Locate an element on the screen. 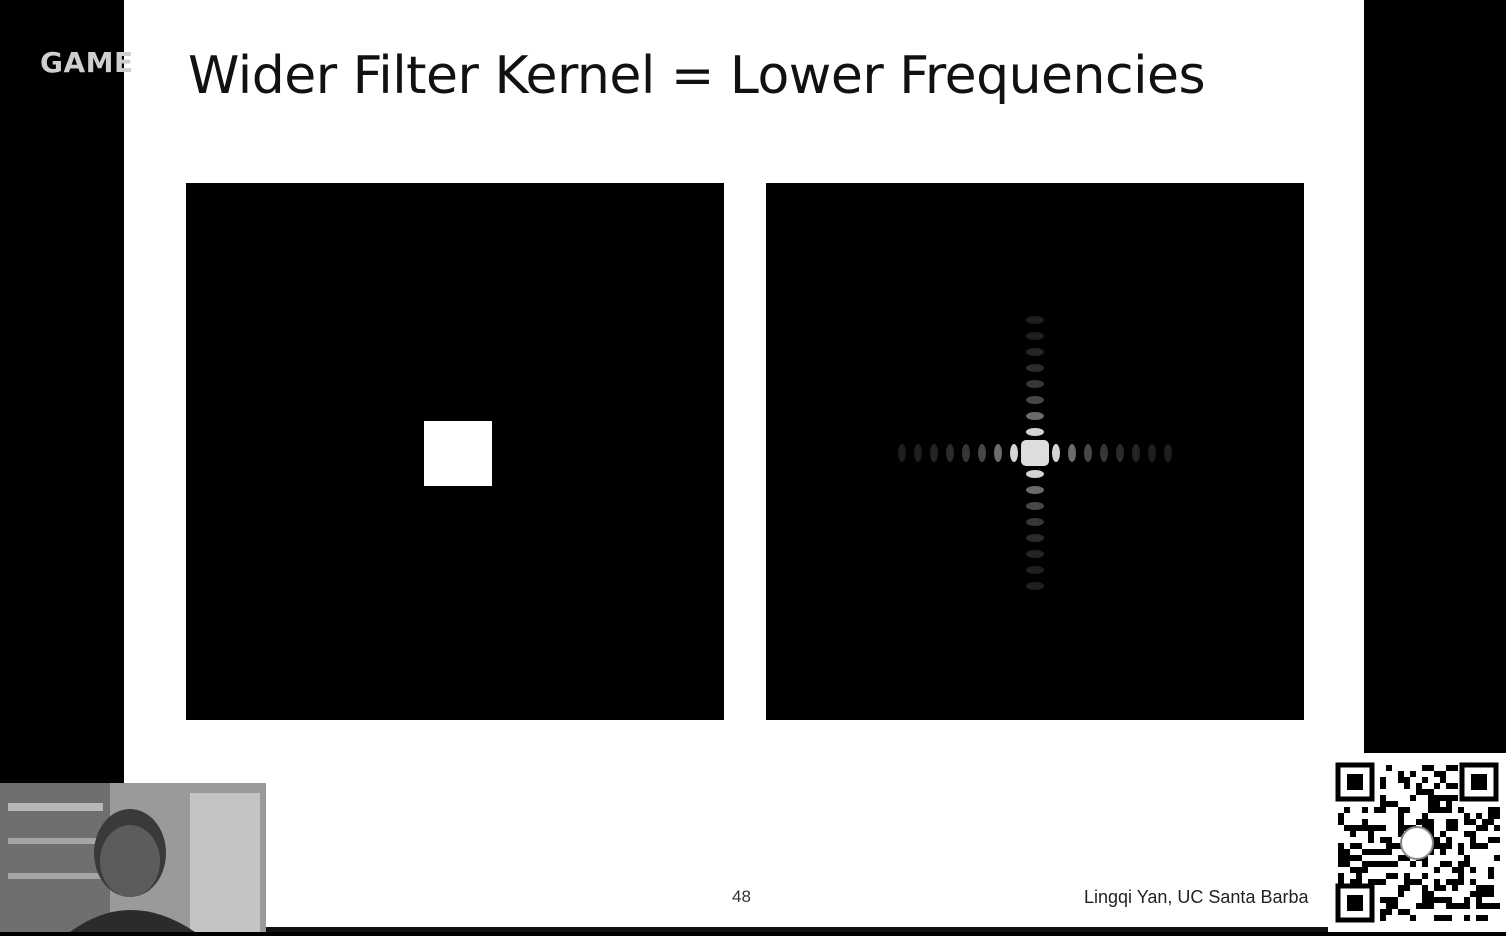  spectrum-lobes is located at coordinates (1035, 453).